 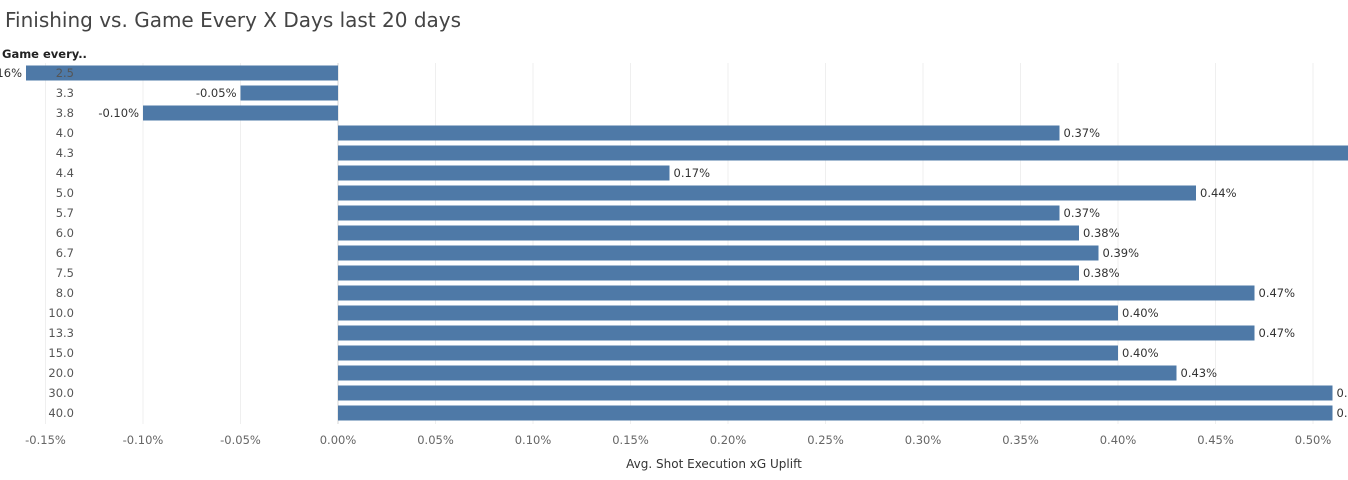 I want to click on x-tick-label: 0.10%, so click(x=533, y=440).